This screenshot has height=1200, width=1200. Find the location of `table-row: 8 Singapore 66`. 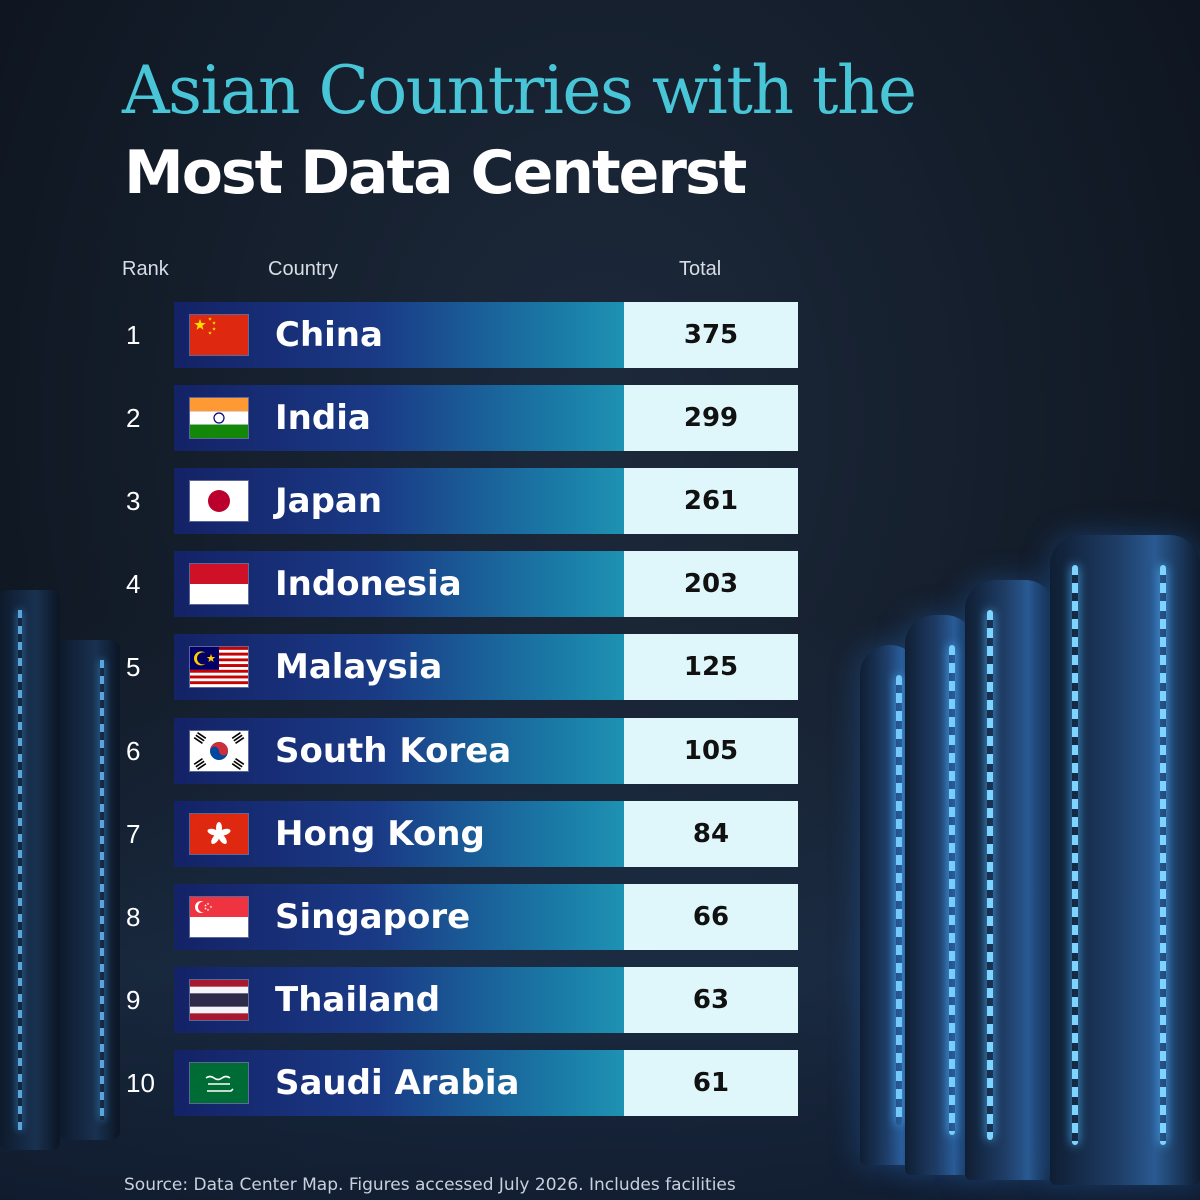

table-row: 8 Singapore 66 is located at coordinates (600, 916).